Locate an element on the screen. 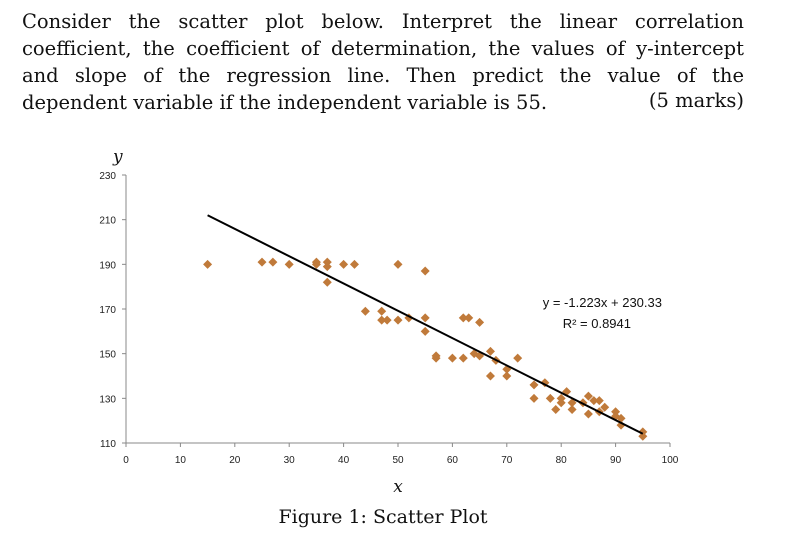 Image resolution: width=789 pixels, height=548 pixels. x-tick-label: 90 is located at coordinates (616, 460).